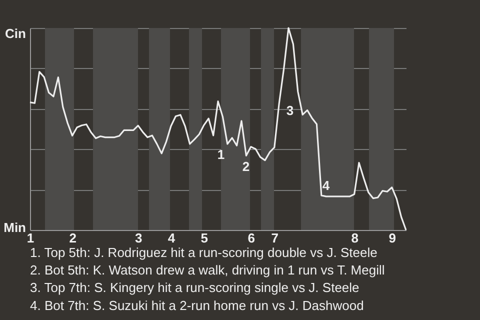  What do you see at coordinates (15, 33) in the screenshot?
I see `text: Cin` at bounding box center [15, 33].